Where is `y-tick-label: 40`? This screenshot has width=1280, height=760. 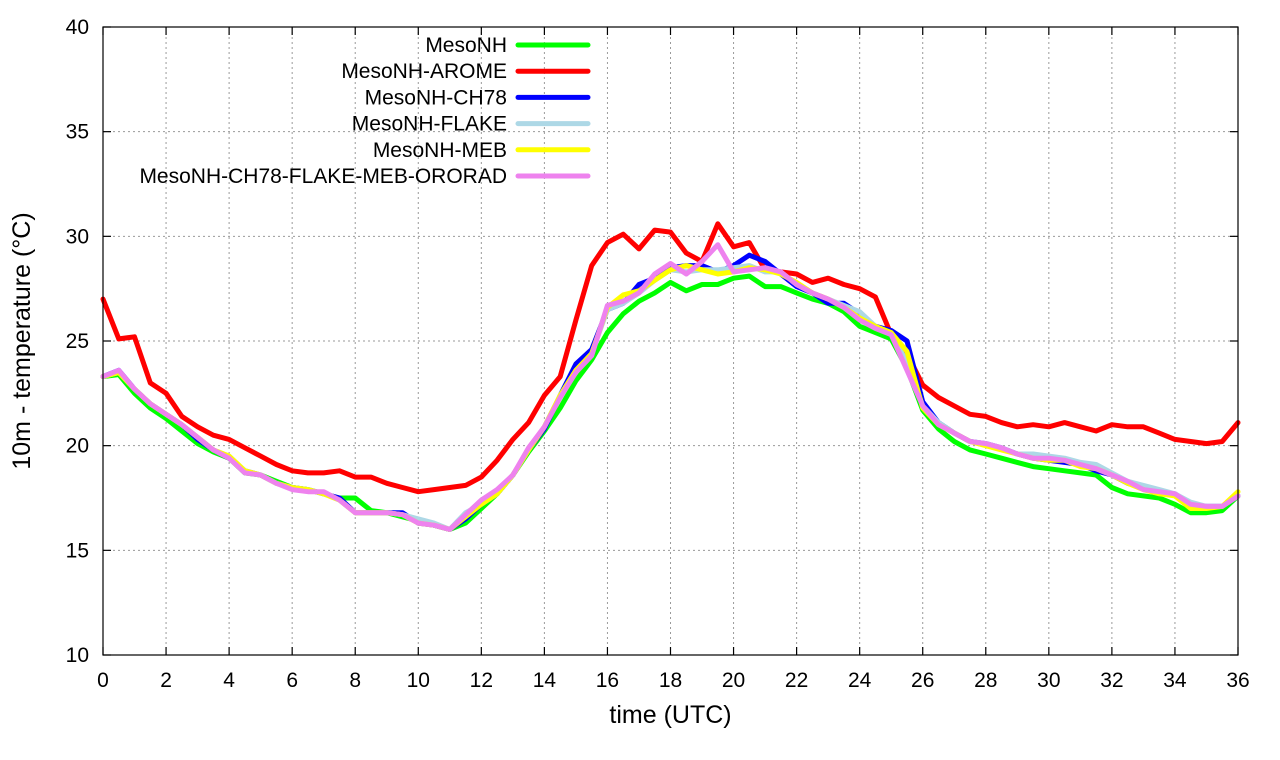
y-tick-label: 40 is located at coordinates (77, 27).